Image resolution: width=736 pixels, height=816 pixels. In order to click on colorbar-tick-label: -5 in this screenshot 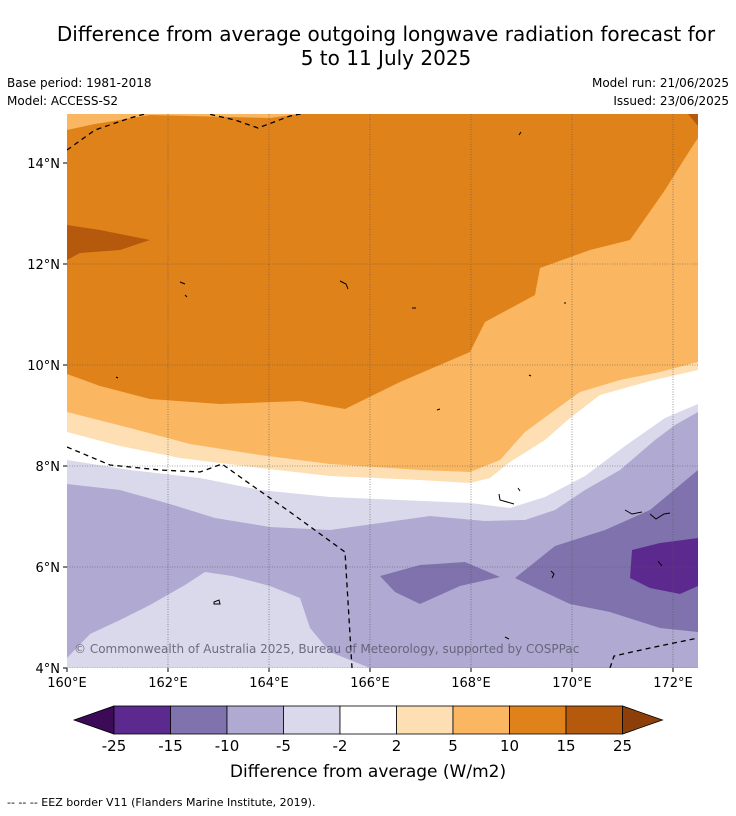, I will do `click(283, 746)`.